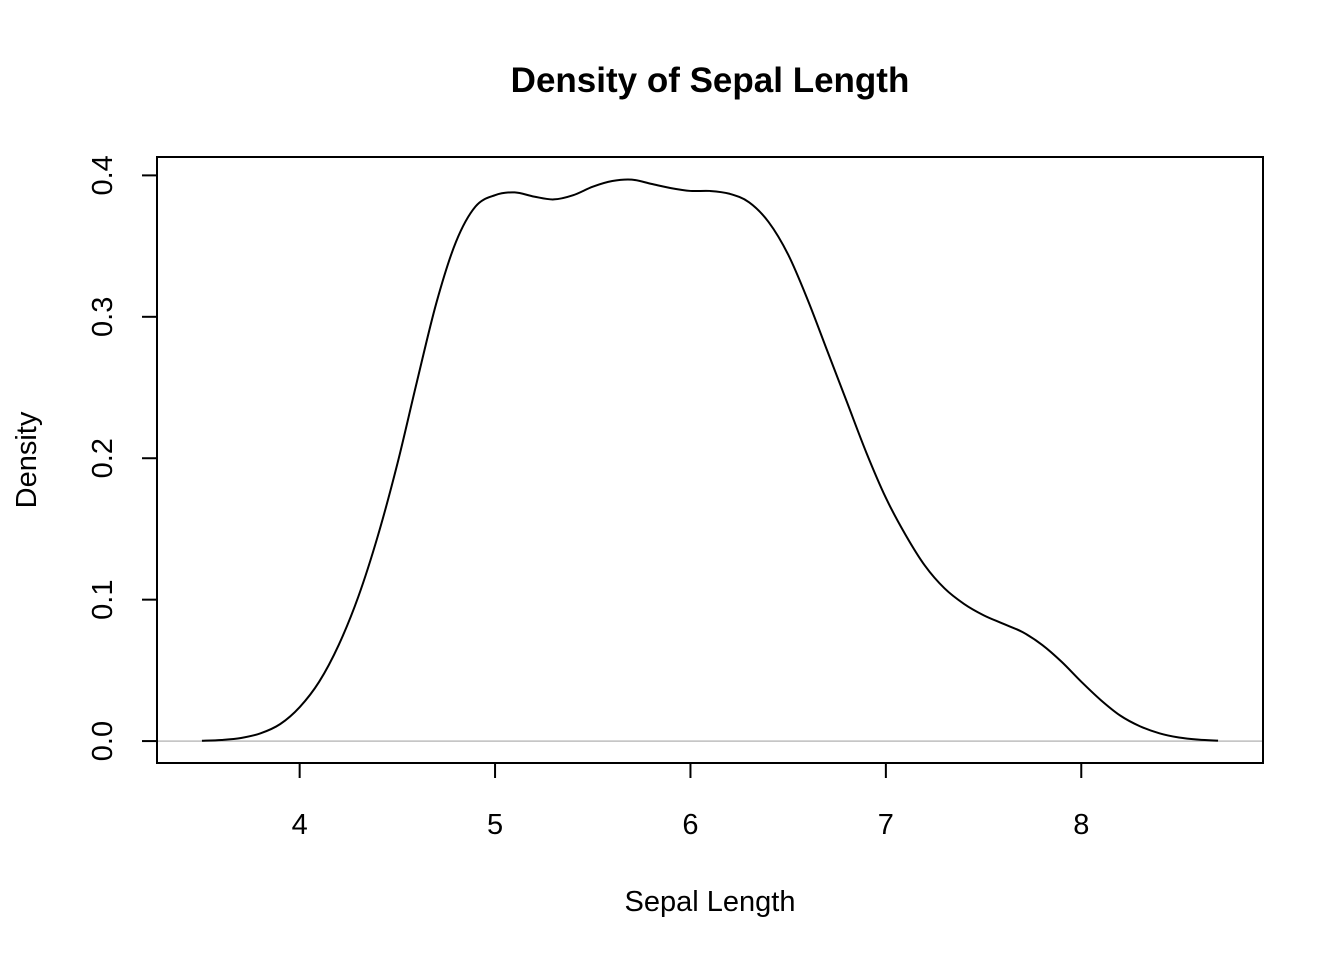 The image size is (1344, 960). What do you see at coordinates (300, 825) in the screenshot?
I see `x-tick-label: 4` at bounding box center [300, 825].